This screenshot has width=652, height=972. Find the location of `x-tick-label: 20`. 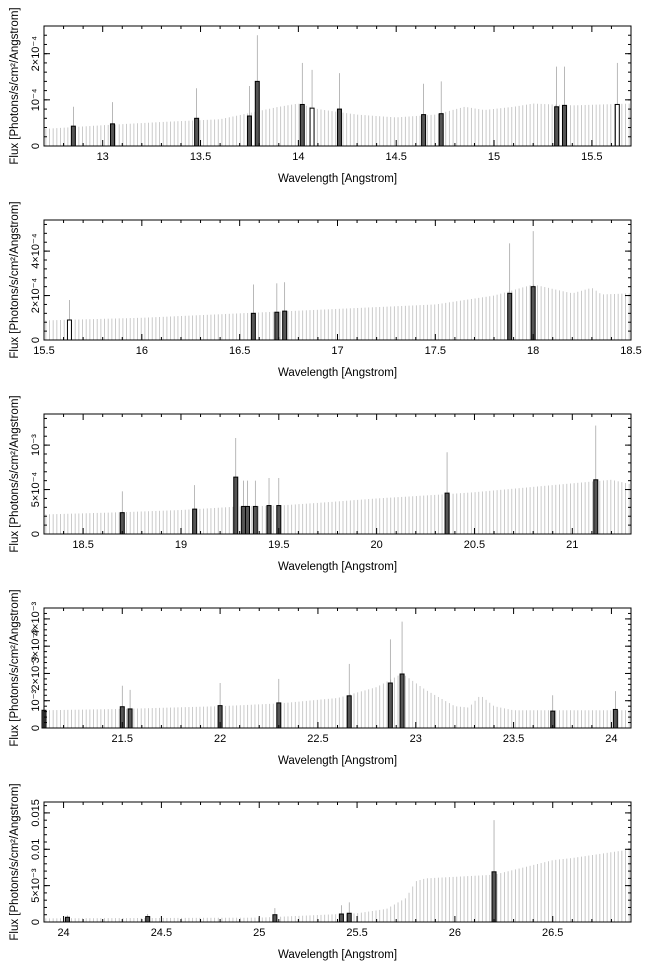

x-tick-label: 20 is located at coordinates (377, 545).